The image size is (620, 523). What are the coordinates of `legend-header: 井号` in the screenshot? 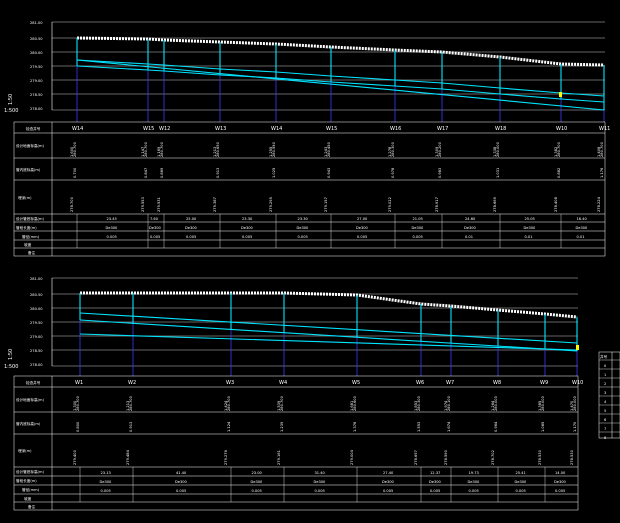 It's located at (604, 356).